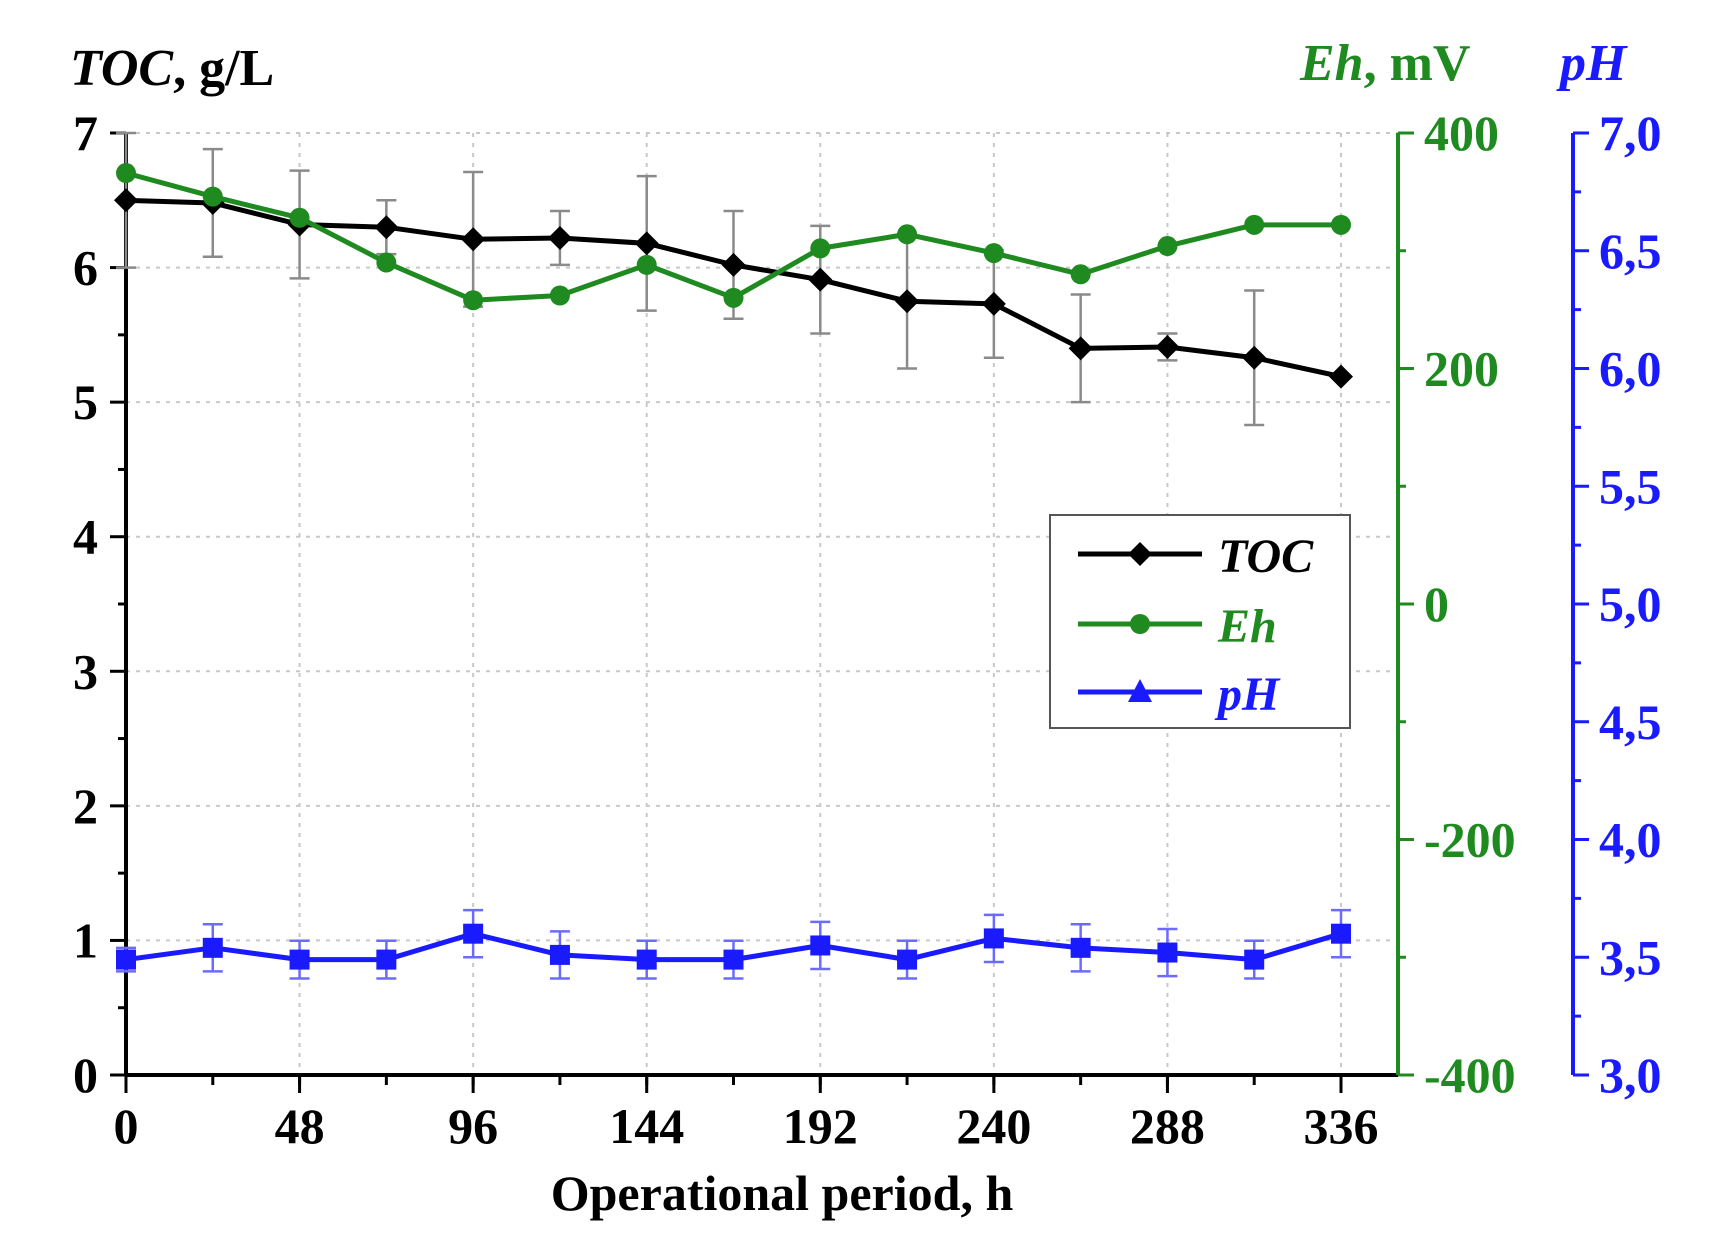 This screenshot has height=1236, width=1712. I want to click on right2-tick-label-4: 5,0, so click(1630, 604).